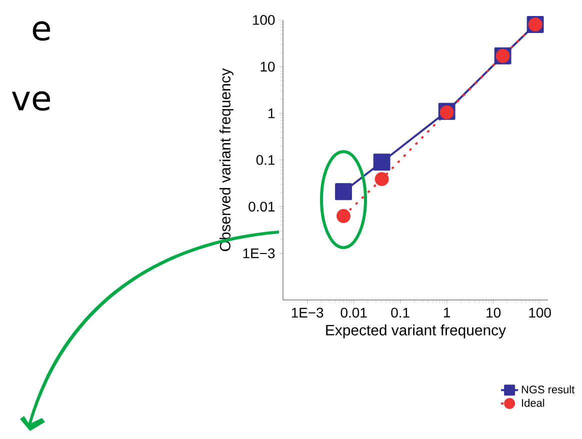  Describe the element at coordinates (261, 207) in the screenshot. I see `y-tick-label: 0.01` at that location.